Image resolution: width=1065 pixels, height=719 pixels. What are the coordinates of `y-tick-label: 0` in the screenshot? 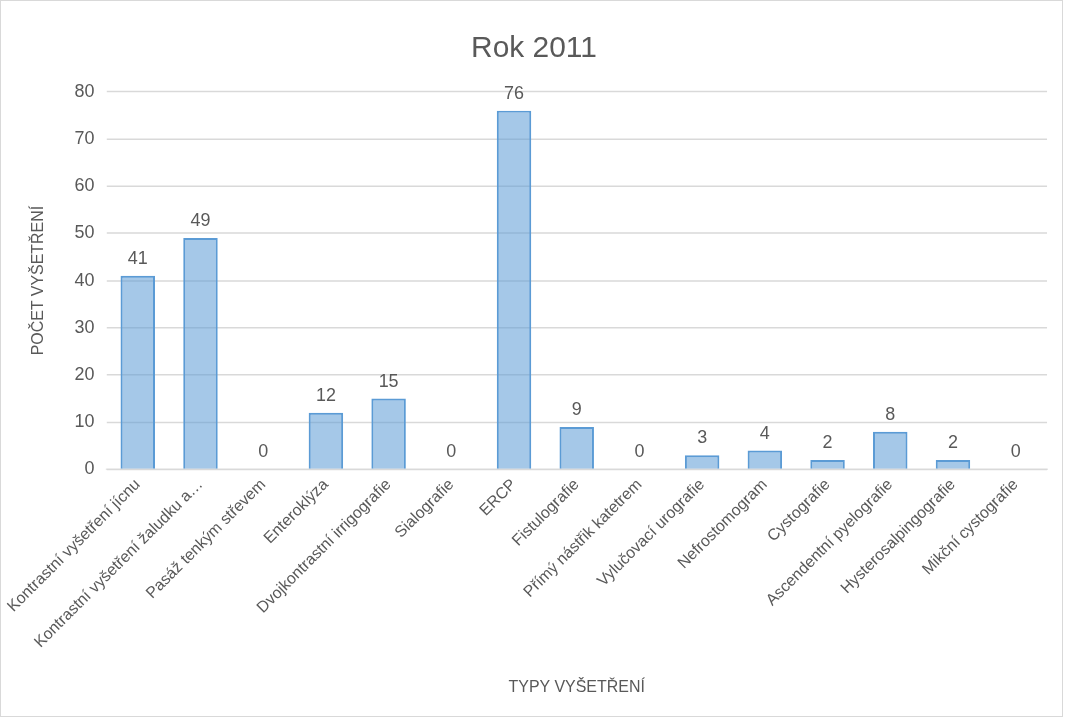 It's located at (89, 468).